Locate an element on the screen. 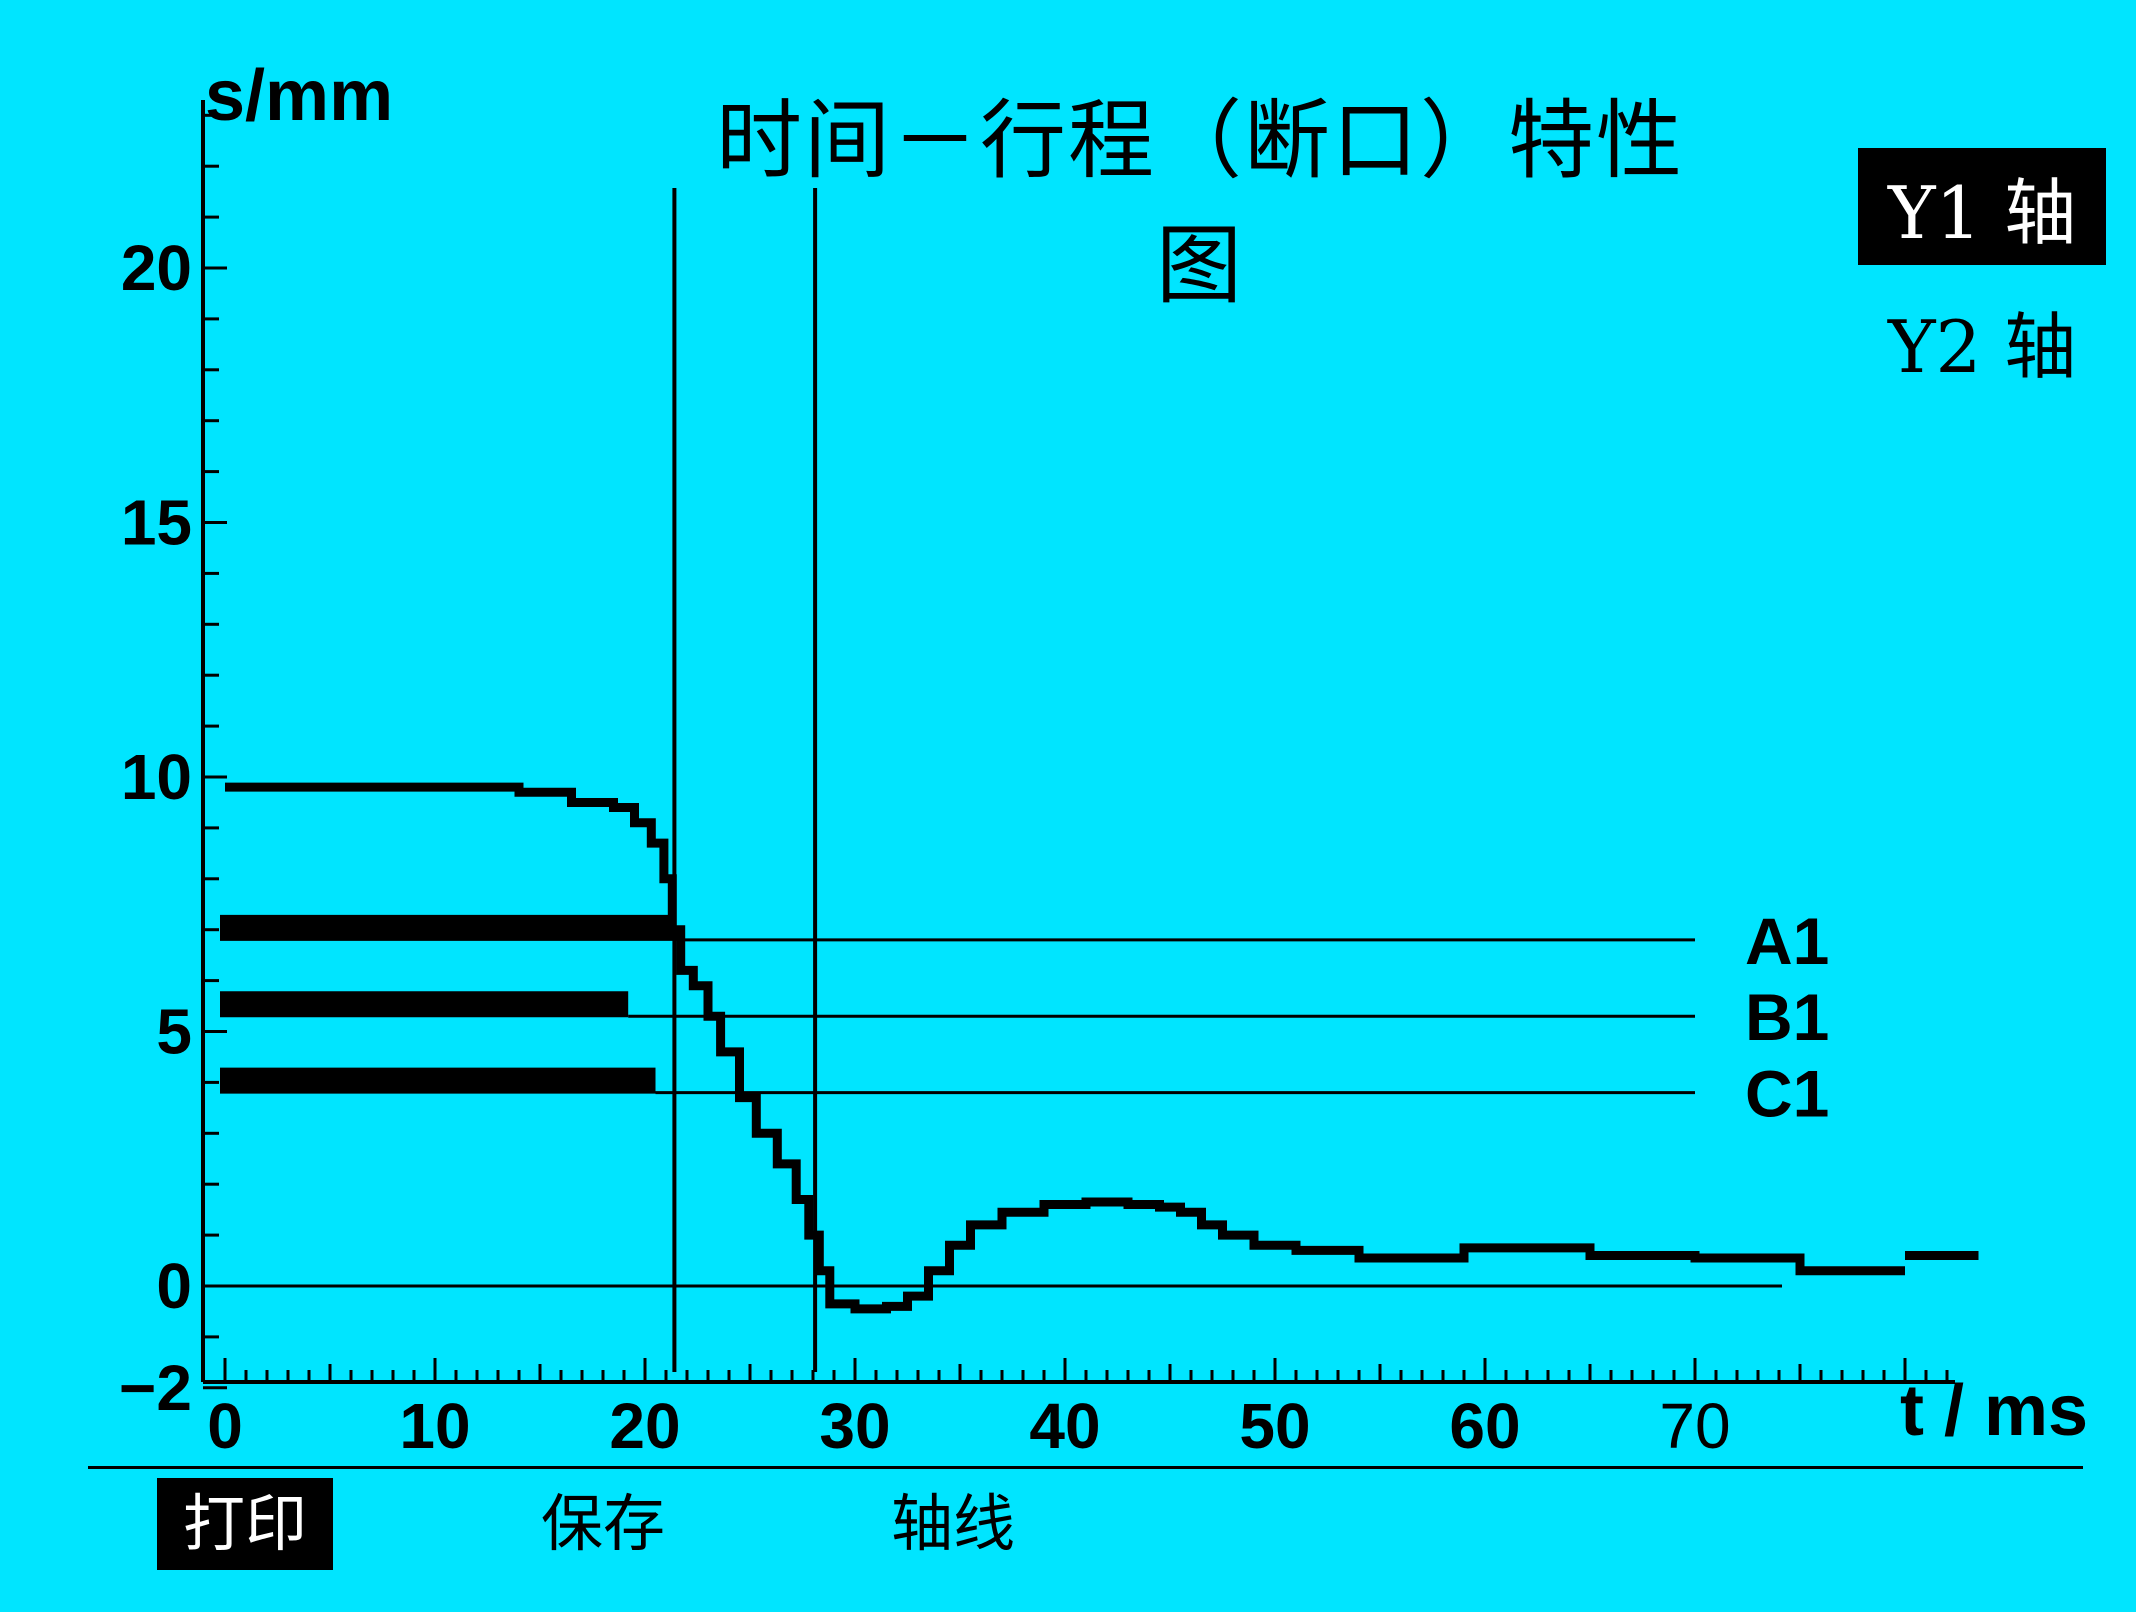 Image resolution: width=2136 pixels, height=1612 pixels. print-button: 打印 is located at coordinates (245, 1524).